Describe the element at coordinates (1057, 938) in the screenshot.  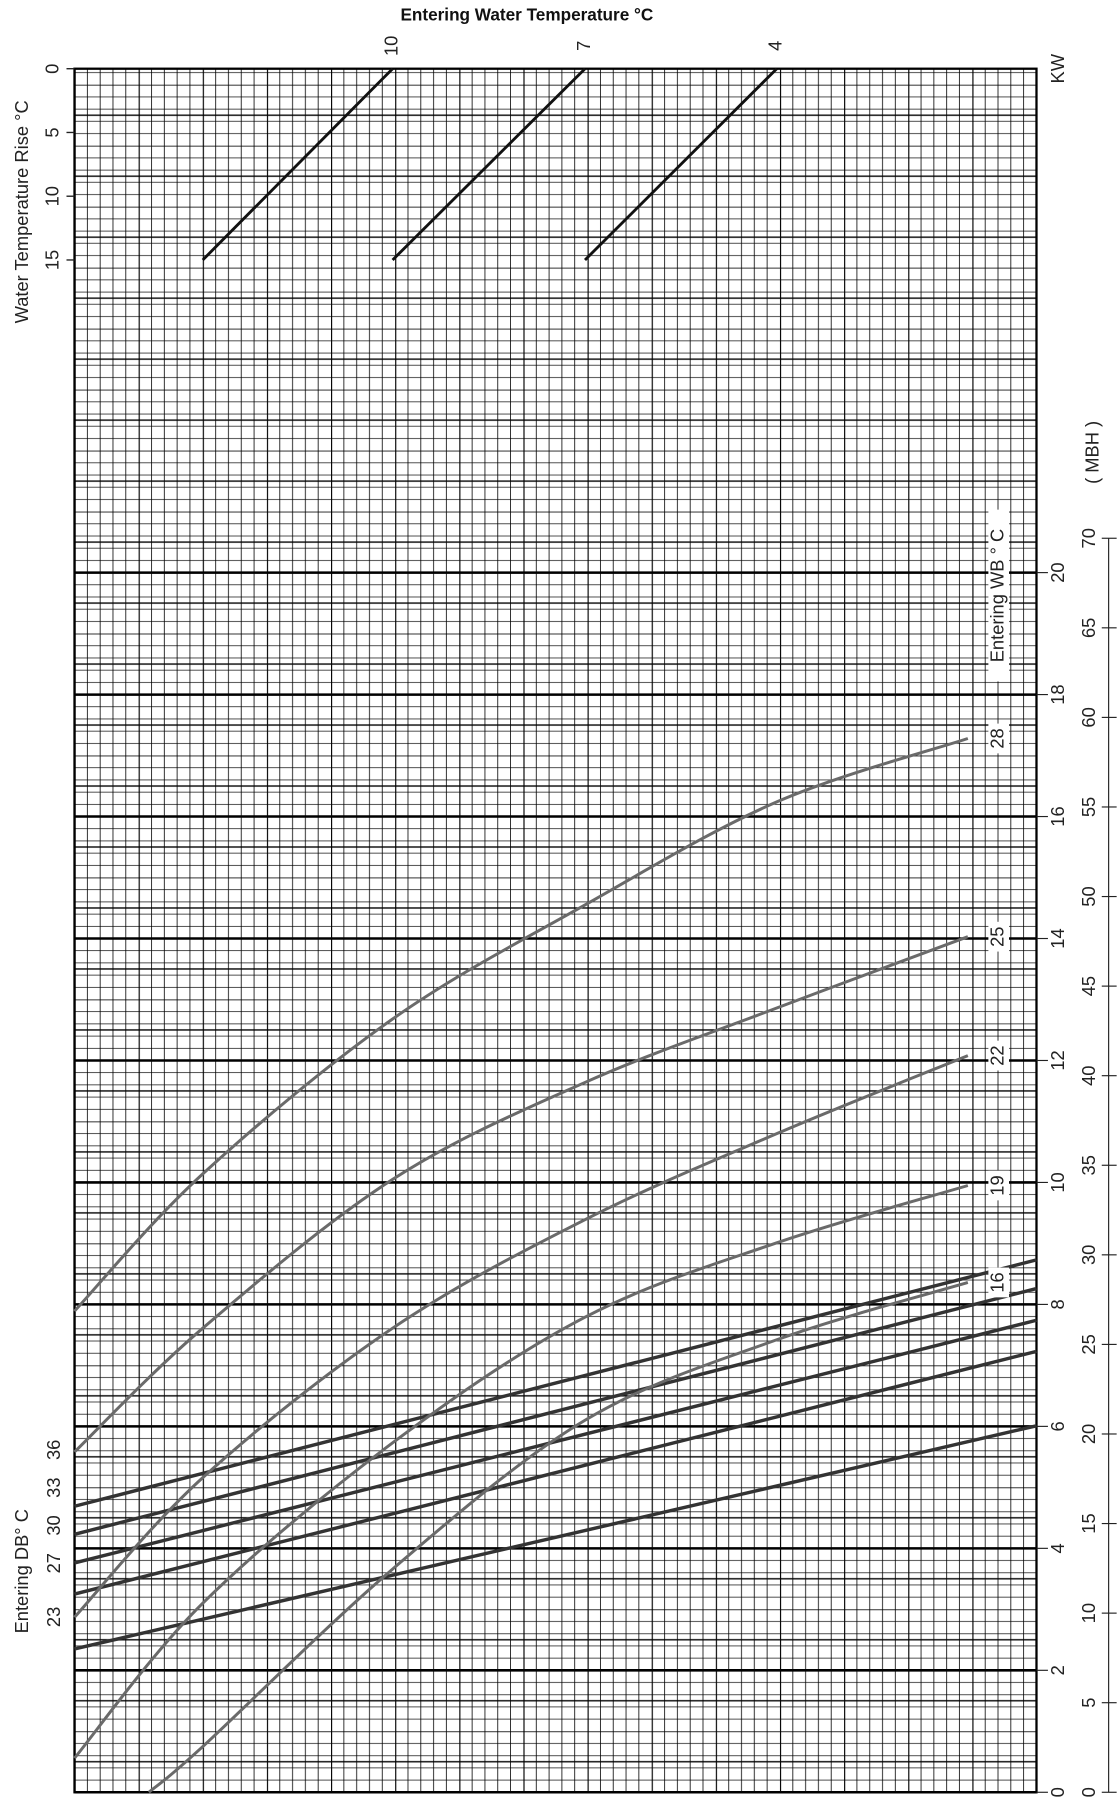
I see `kw-tick-label: 14` at that location.